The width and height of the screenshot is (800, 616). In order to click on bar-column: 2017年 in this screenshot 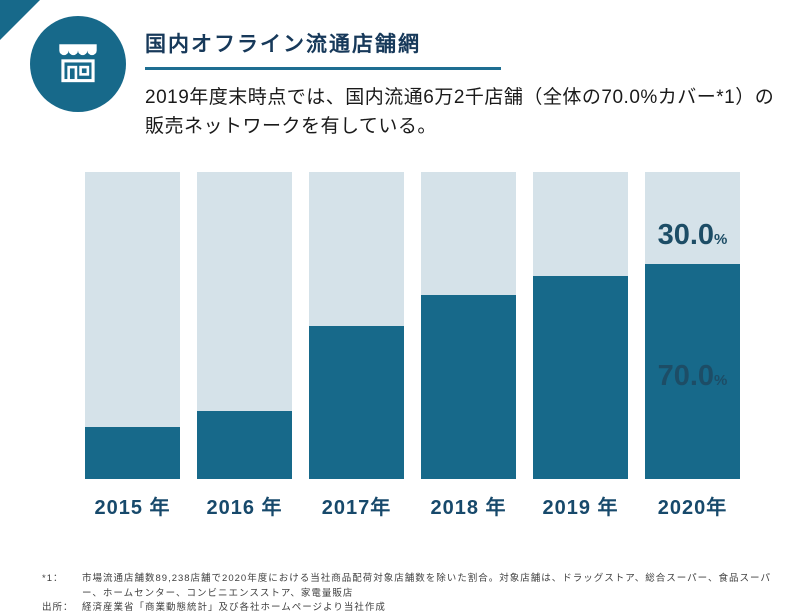, I will do `click(356, 346)`.